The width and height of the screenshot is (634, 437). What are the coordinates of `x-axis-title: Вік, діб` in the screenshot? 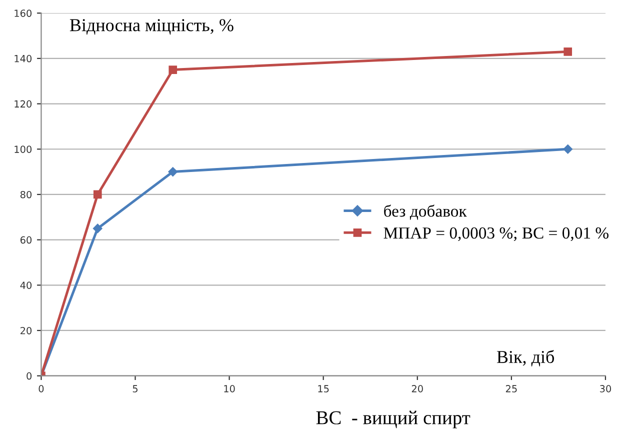 It's located at (525, 358).